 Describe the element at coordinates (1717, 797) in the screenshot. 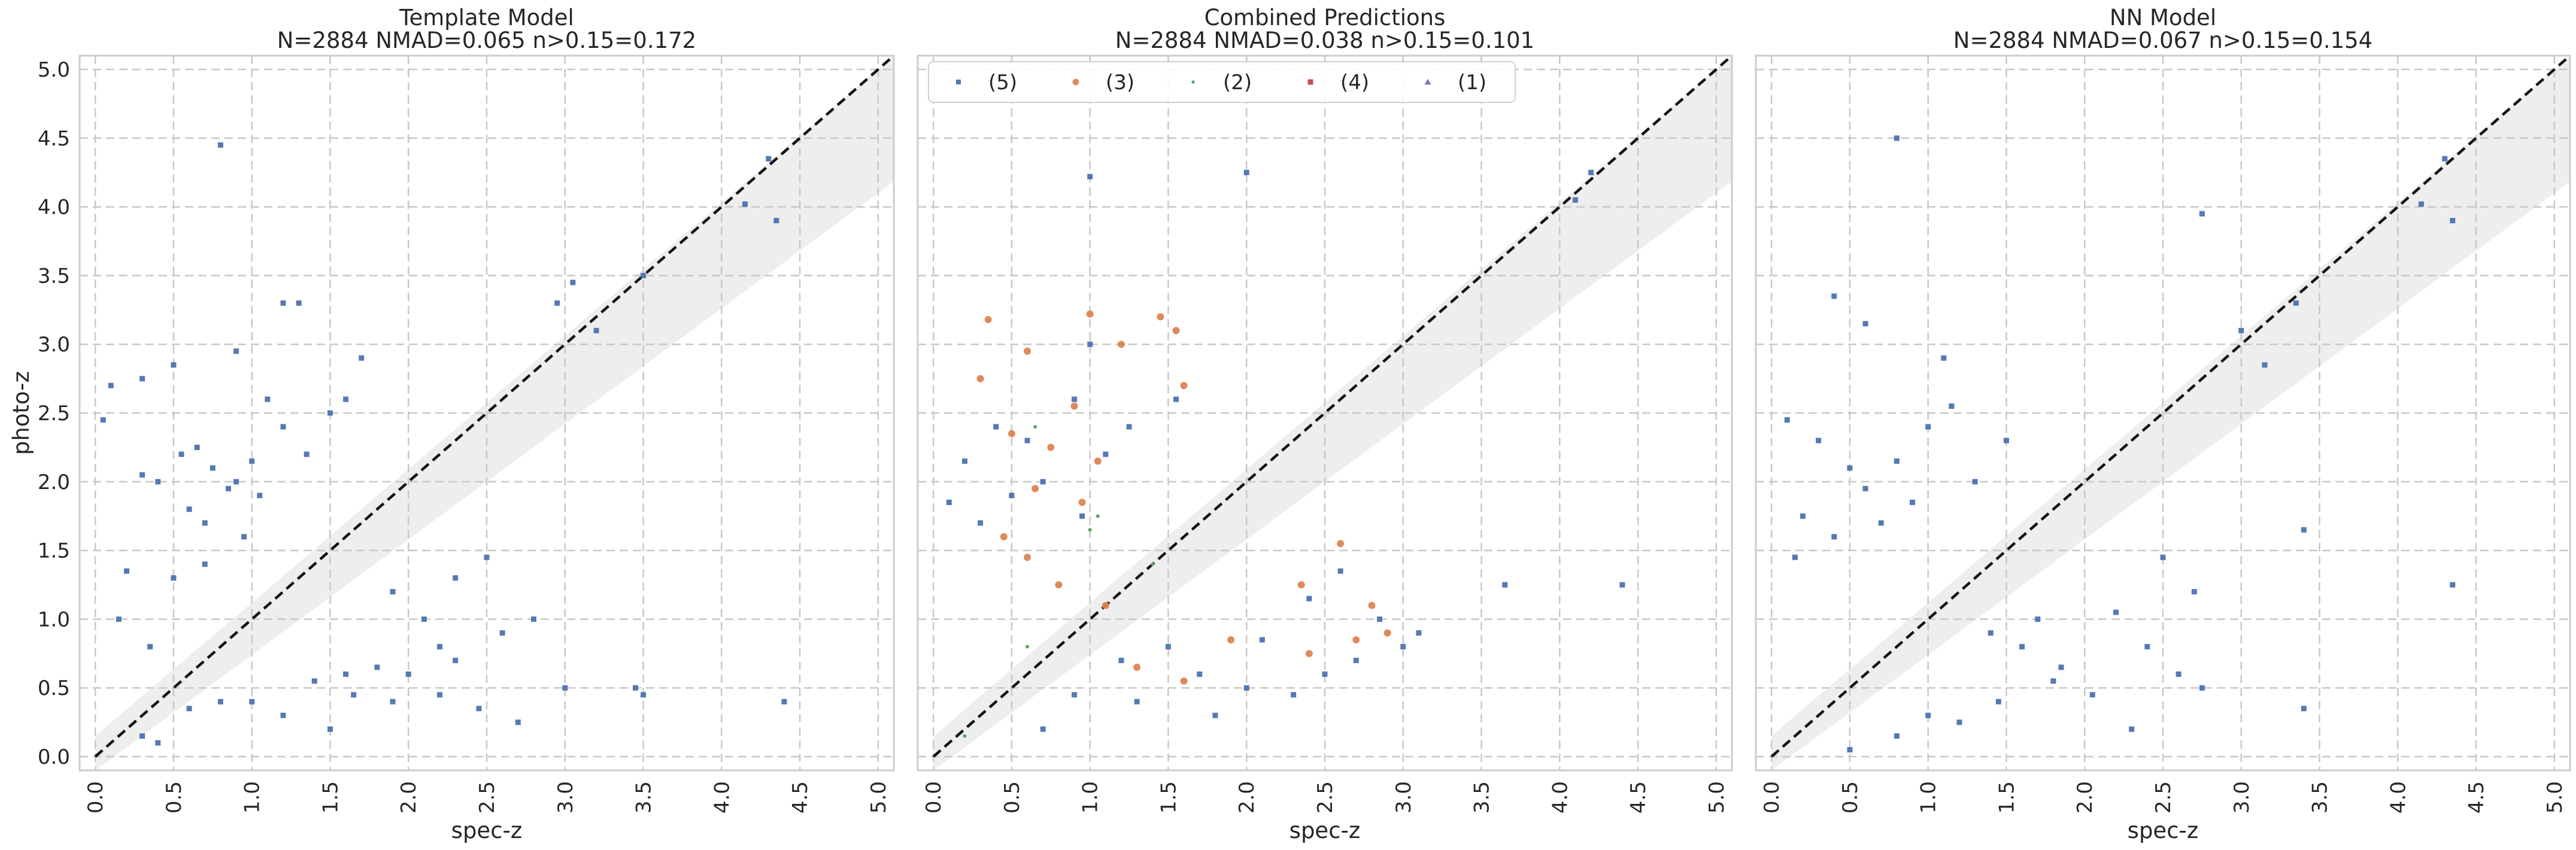

I see `x-tick-label: 5.0` at that location.